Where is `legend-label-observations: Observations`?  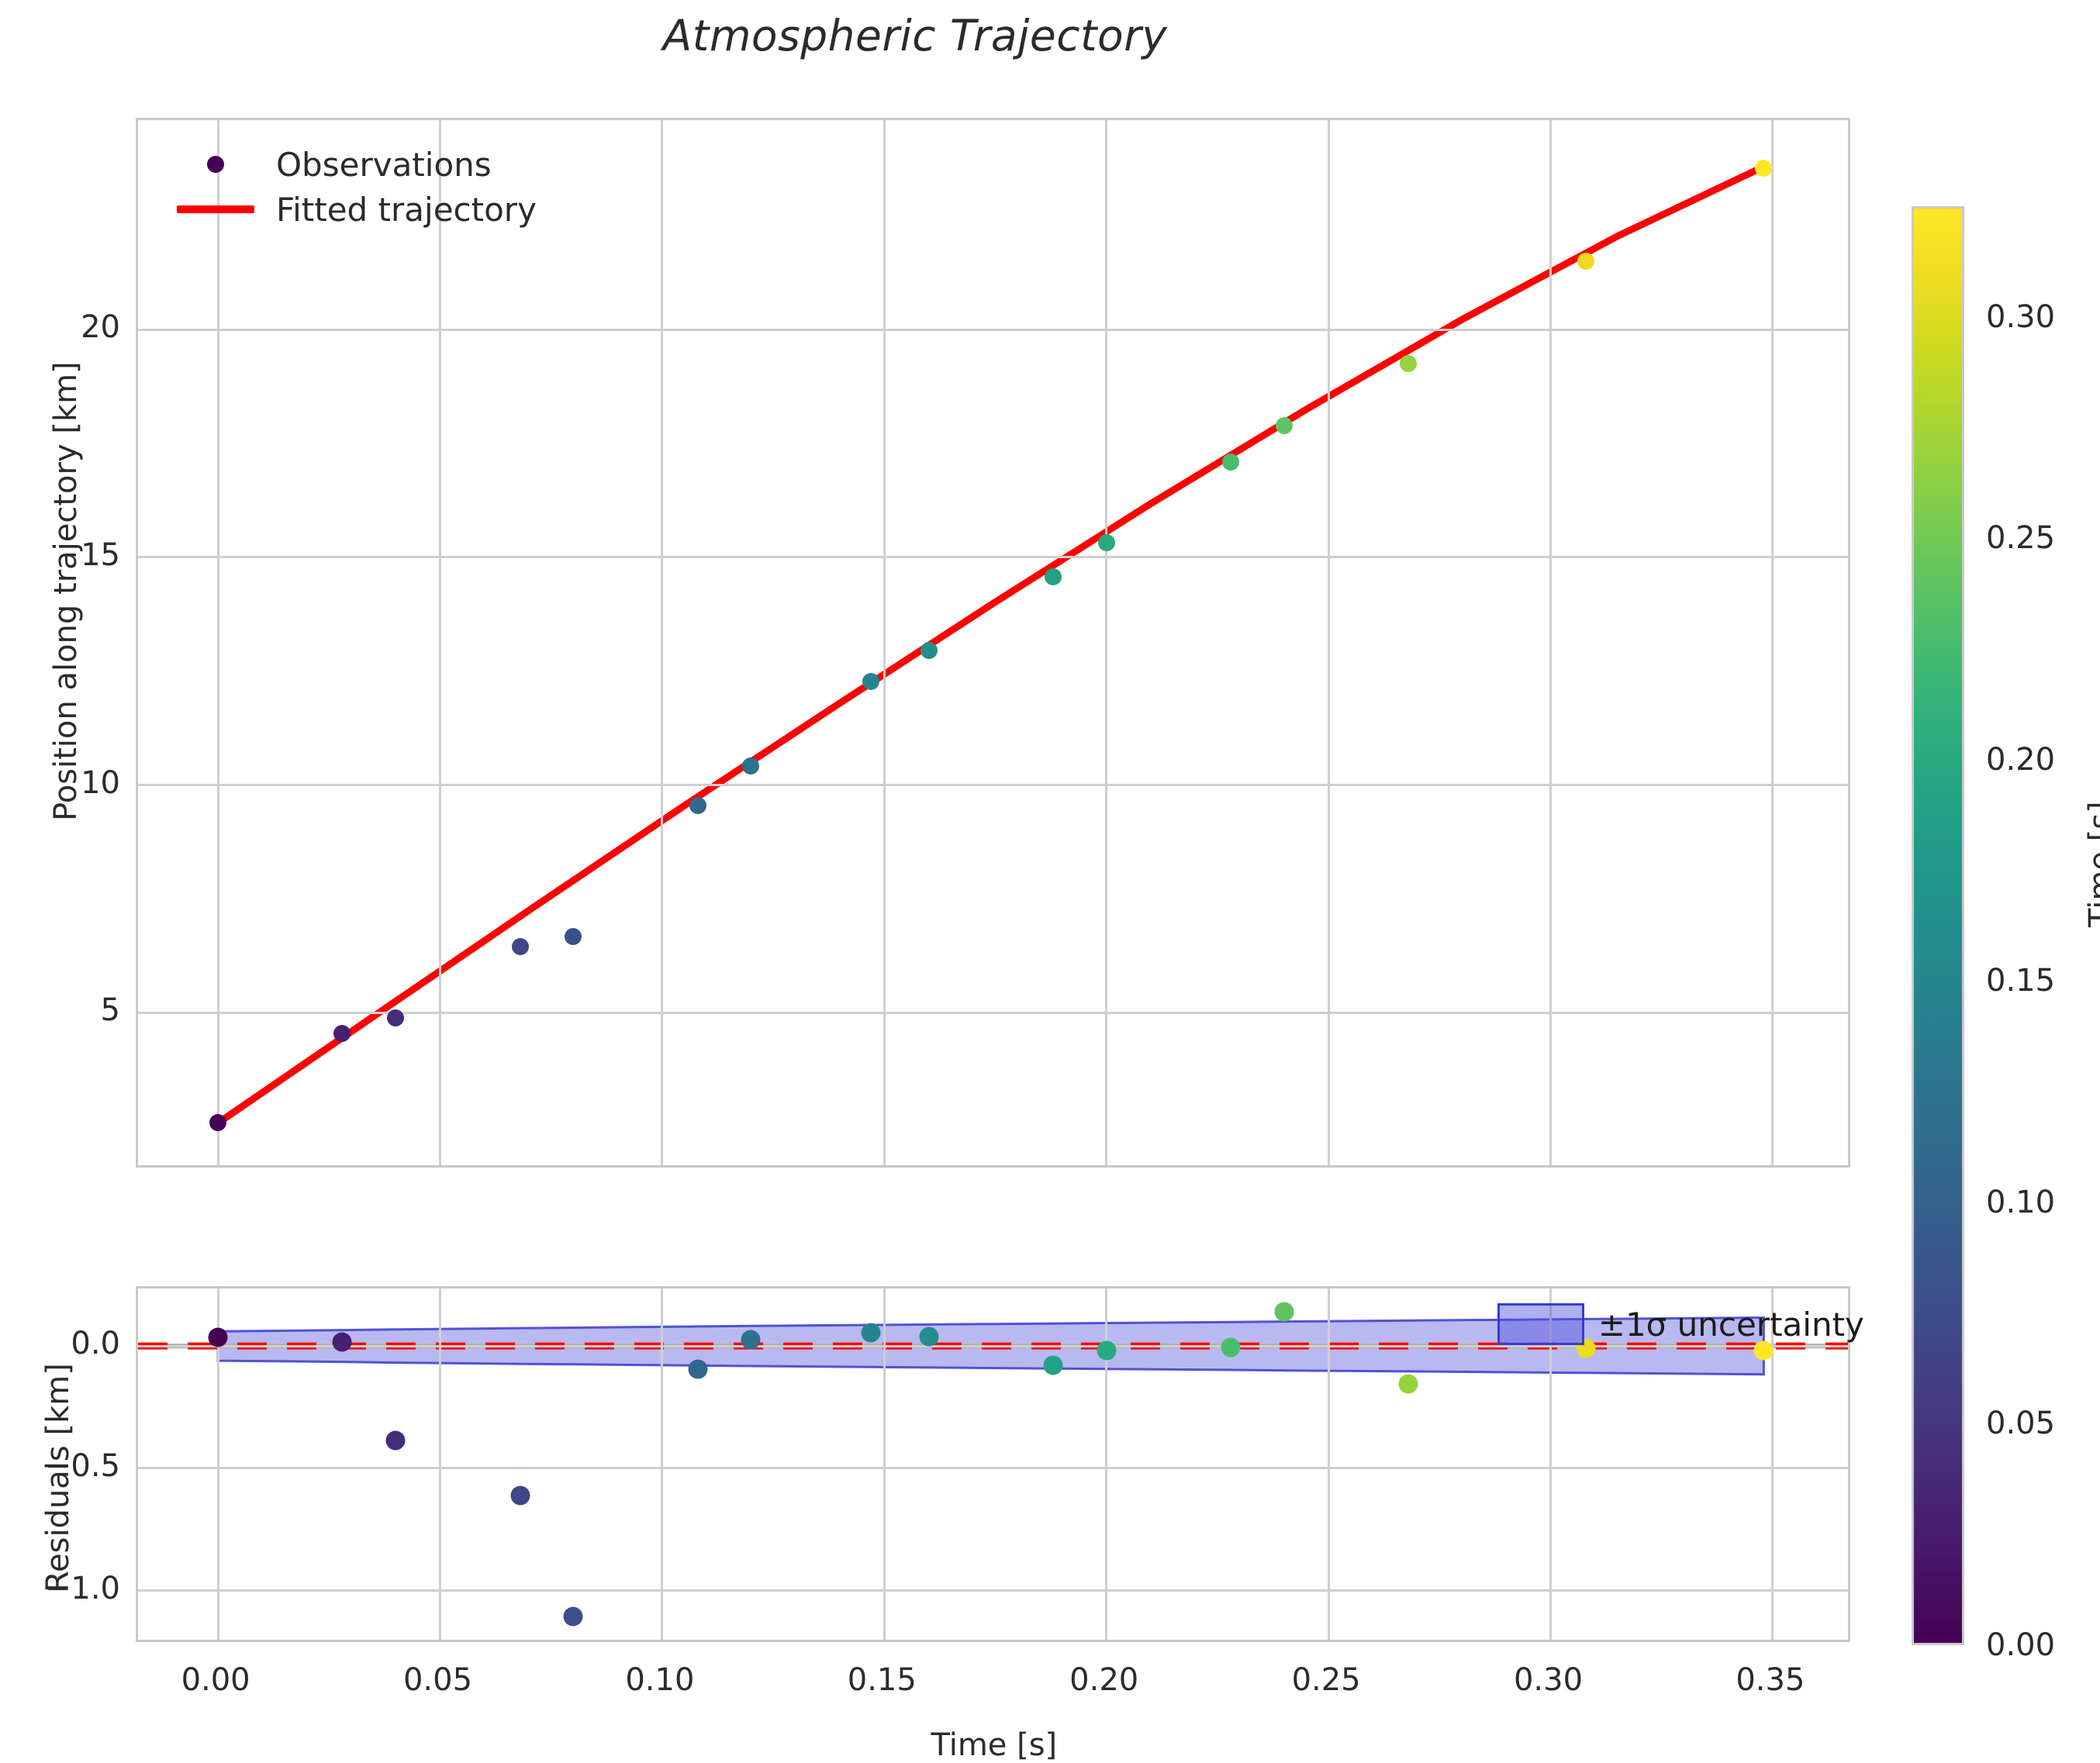 legend-label-observations: Observations is located at coordinates (384, 165).